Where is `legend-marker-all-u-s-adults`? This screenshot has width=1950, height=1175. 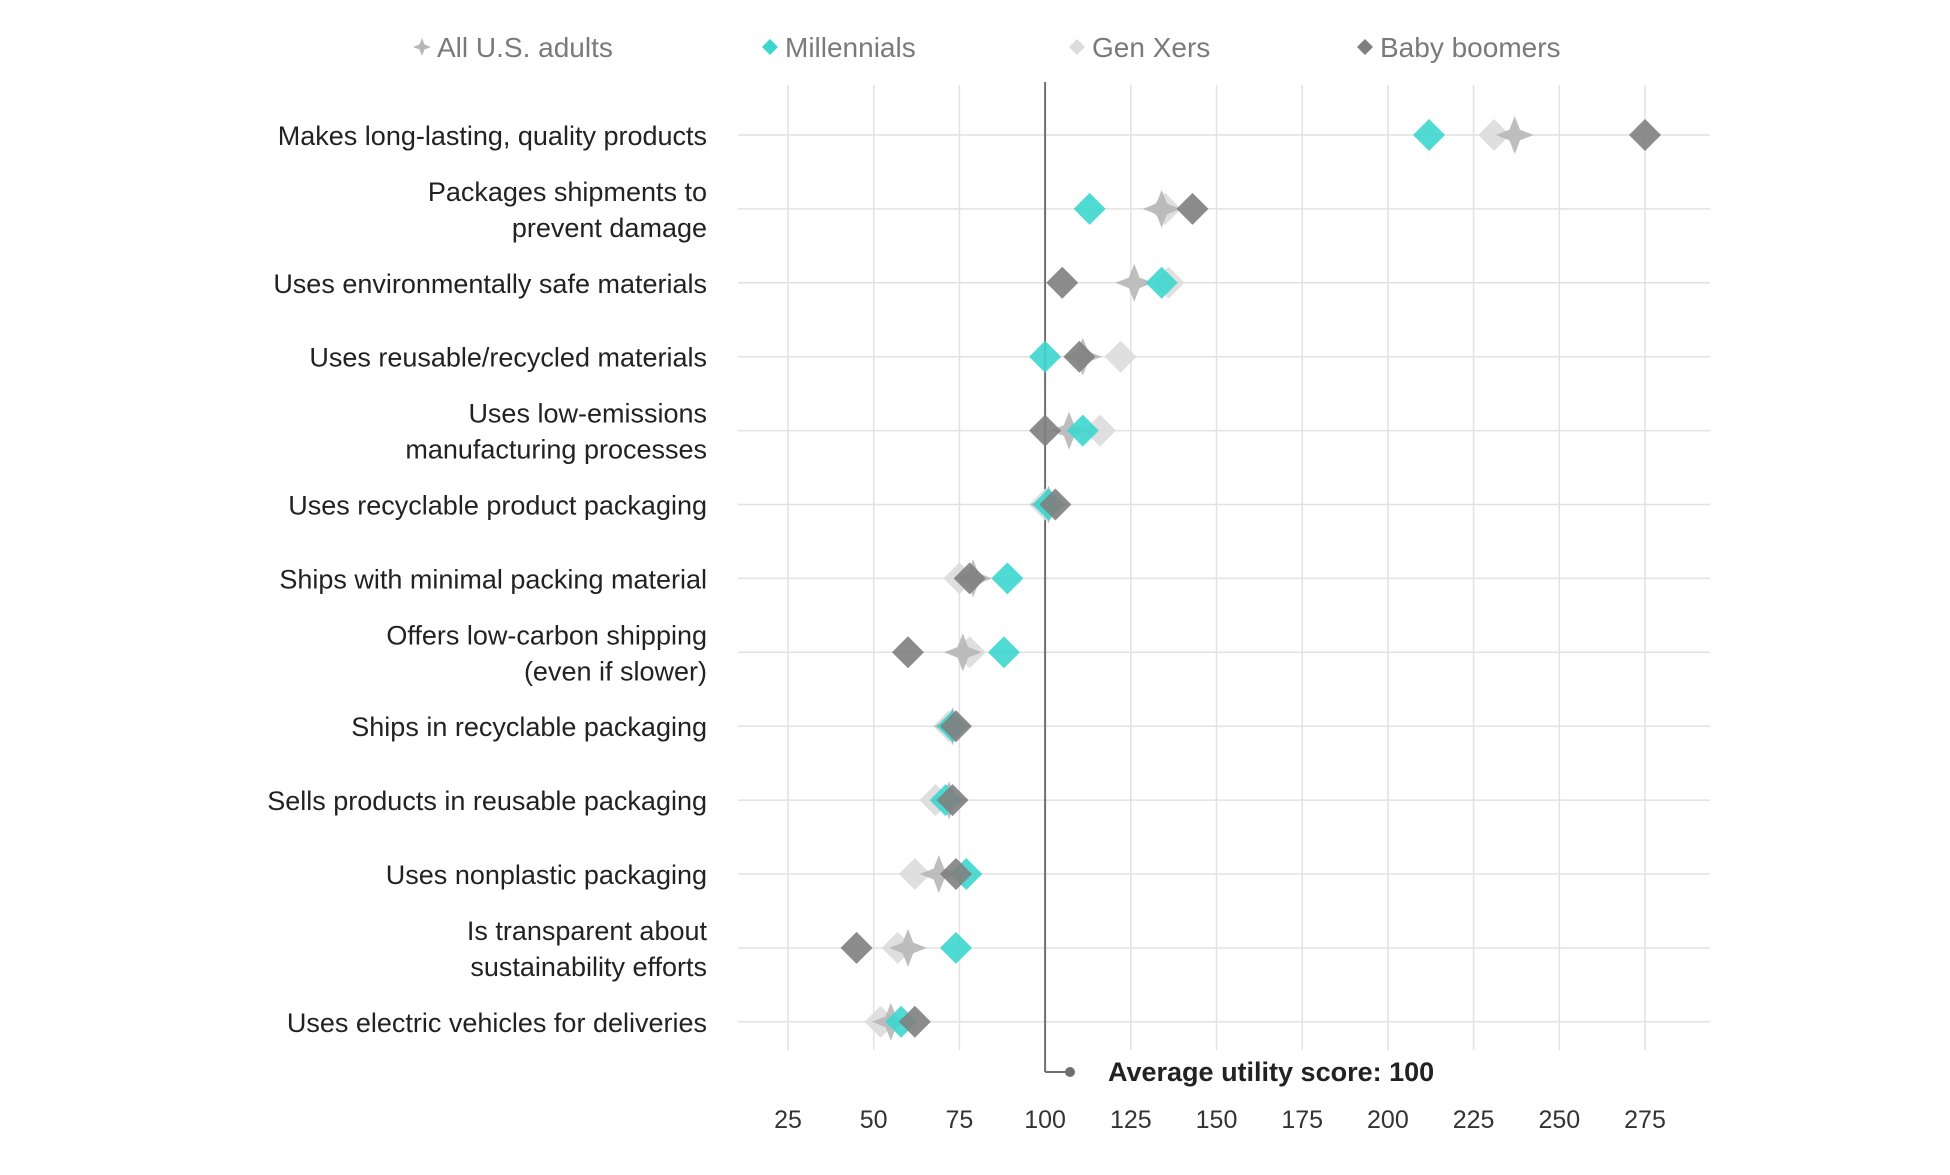 legend-marker-all-u-s-adults is located at coordinates (422, 47).